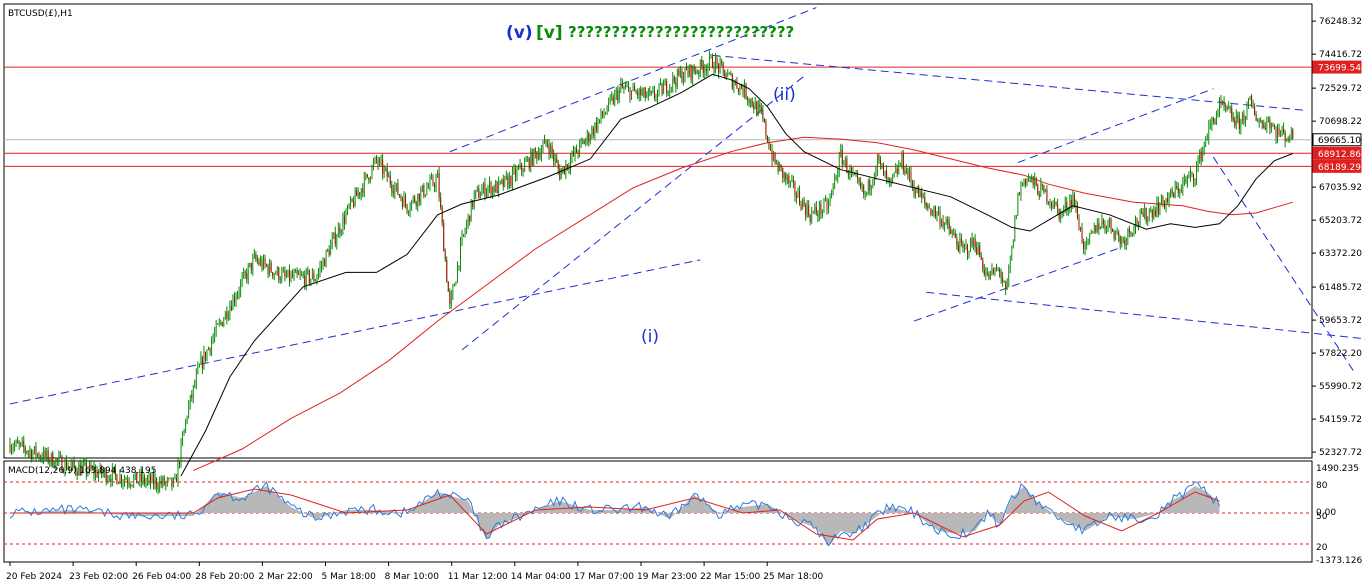 The width and height of the screenshot is (1366, 588). I want to click on time-tick-label: 22 Mar 15:00, so click(730, 577).